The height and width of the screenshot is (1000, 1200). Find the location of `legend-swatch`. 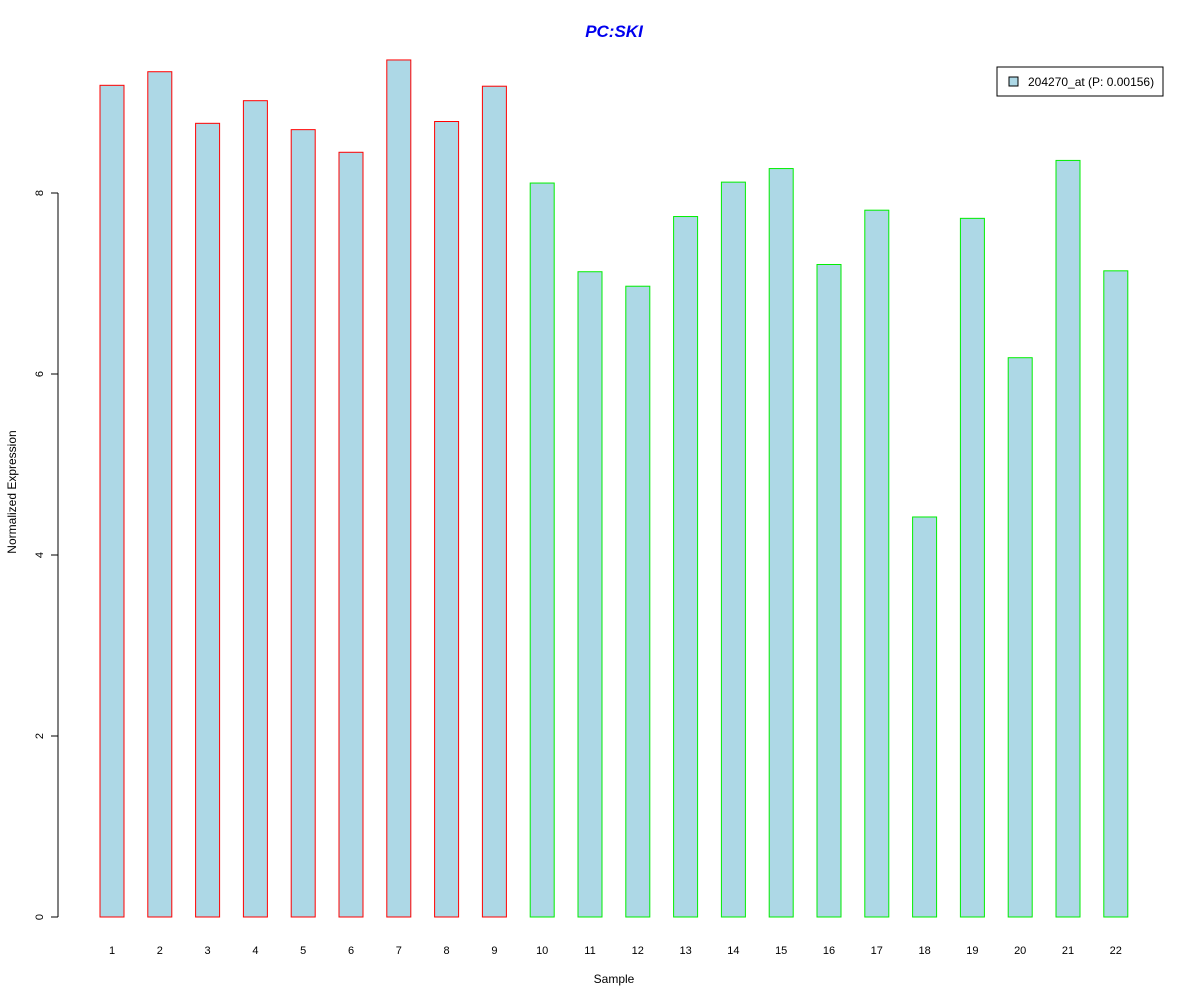

legend-swatch is located at coordinates (1013, 81).